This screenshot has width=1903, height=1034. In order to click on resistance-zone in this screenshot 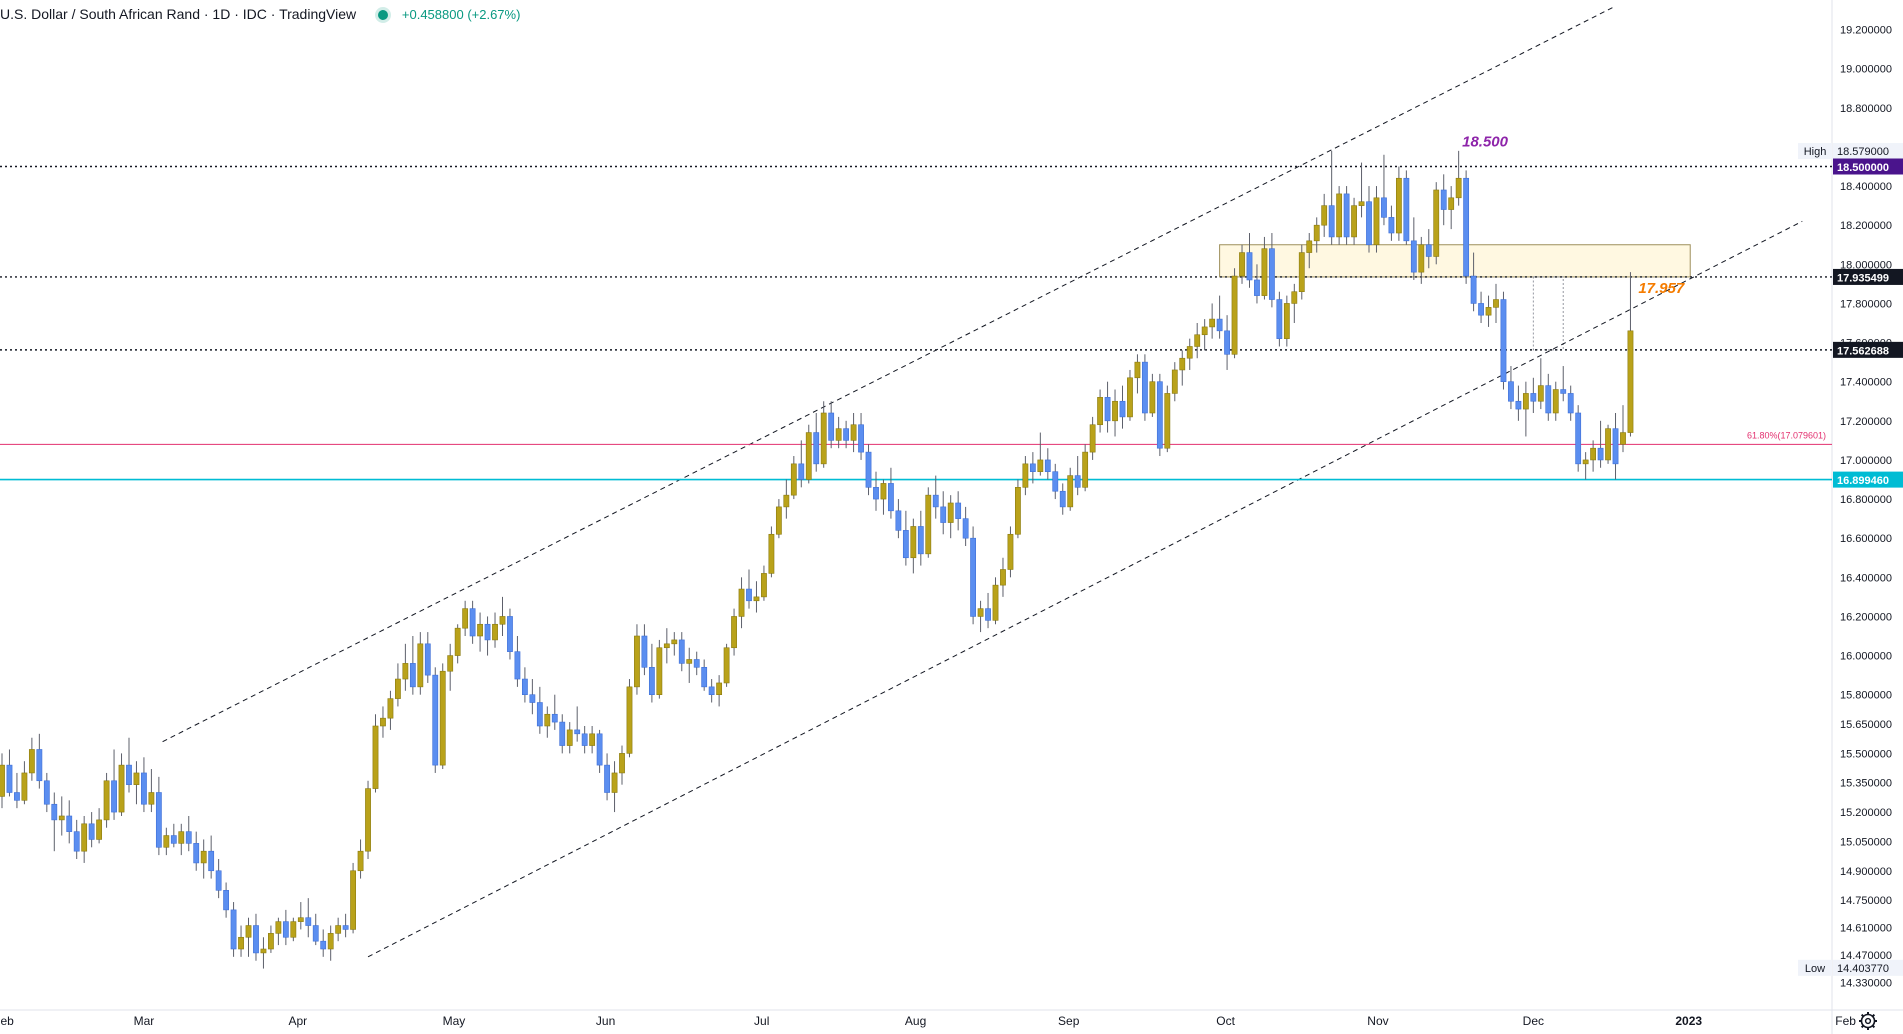, I will do `click(1455, 261)`.